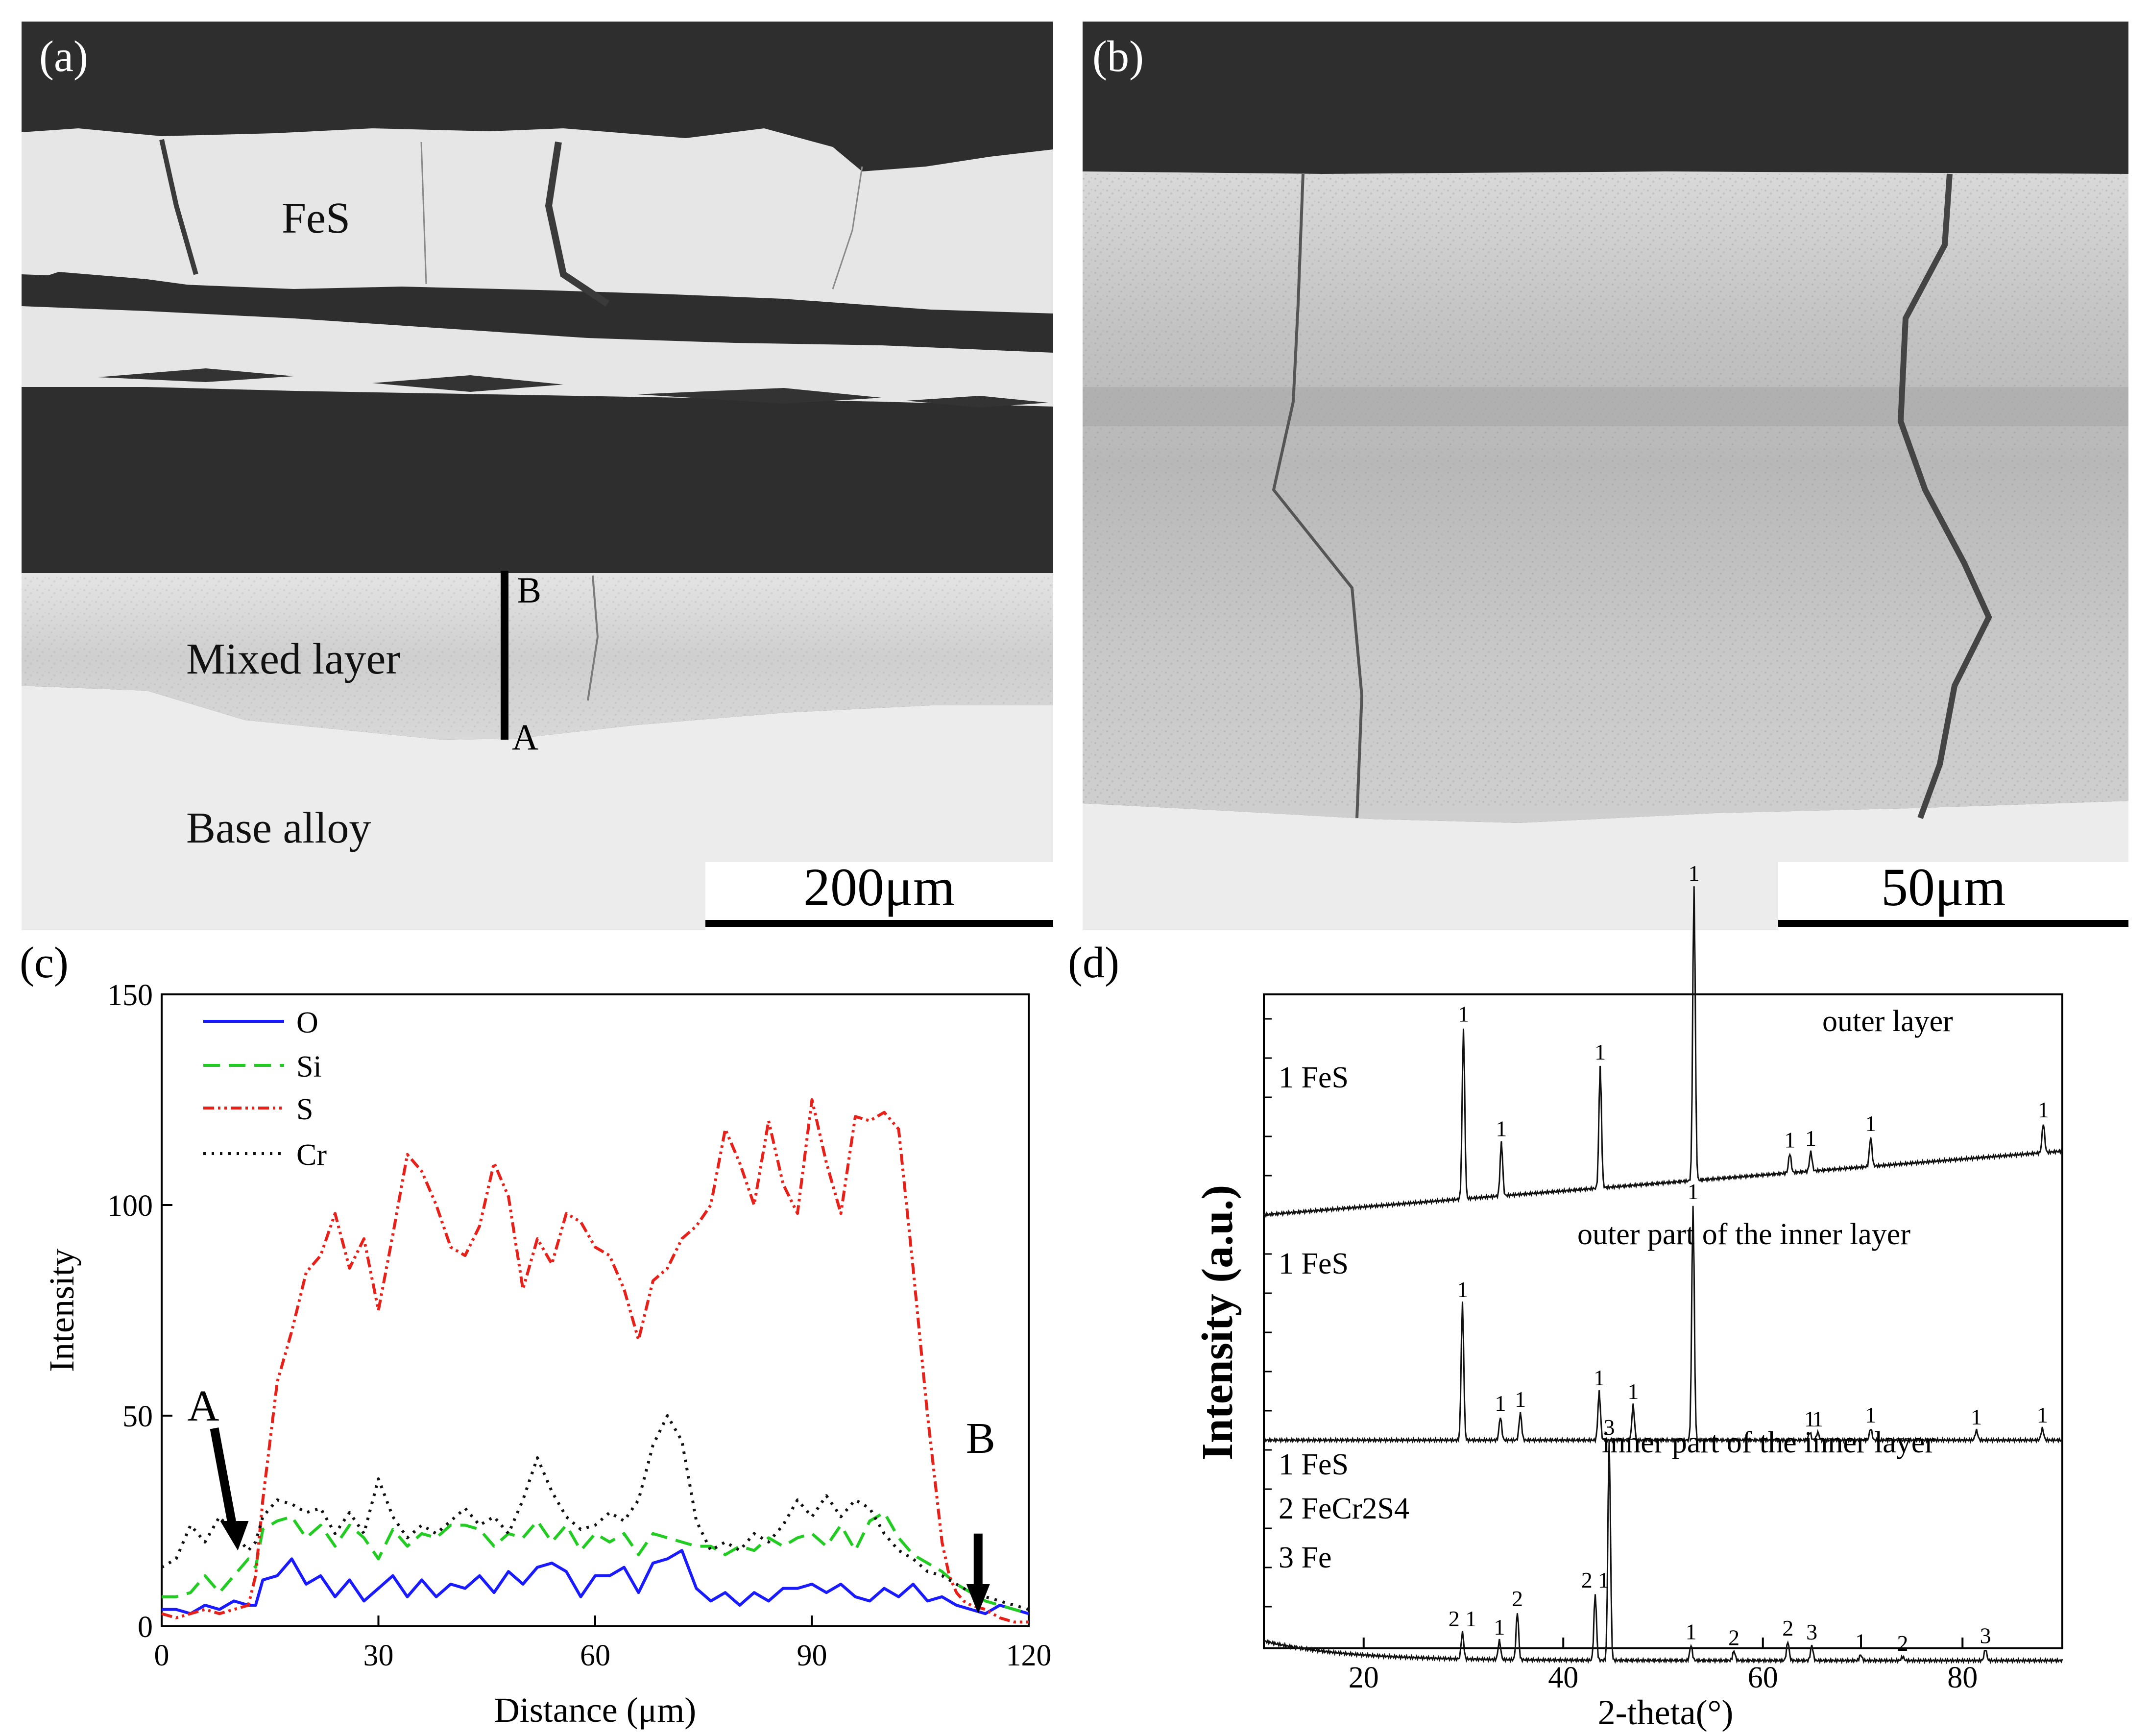 Image resolution: width=2150 pixels, height=1736 pixels. Describe the element at coordinates (130, 995) in the screenshot. I see `y-tick-label-c: 150` at that location.